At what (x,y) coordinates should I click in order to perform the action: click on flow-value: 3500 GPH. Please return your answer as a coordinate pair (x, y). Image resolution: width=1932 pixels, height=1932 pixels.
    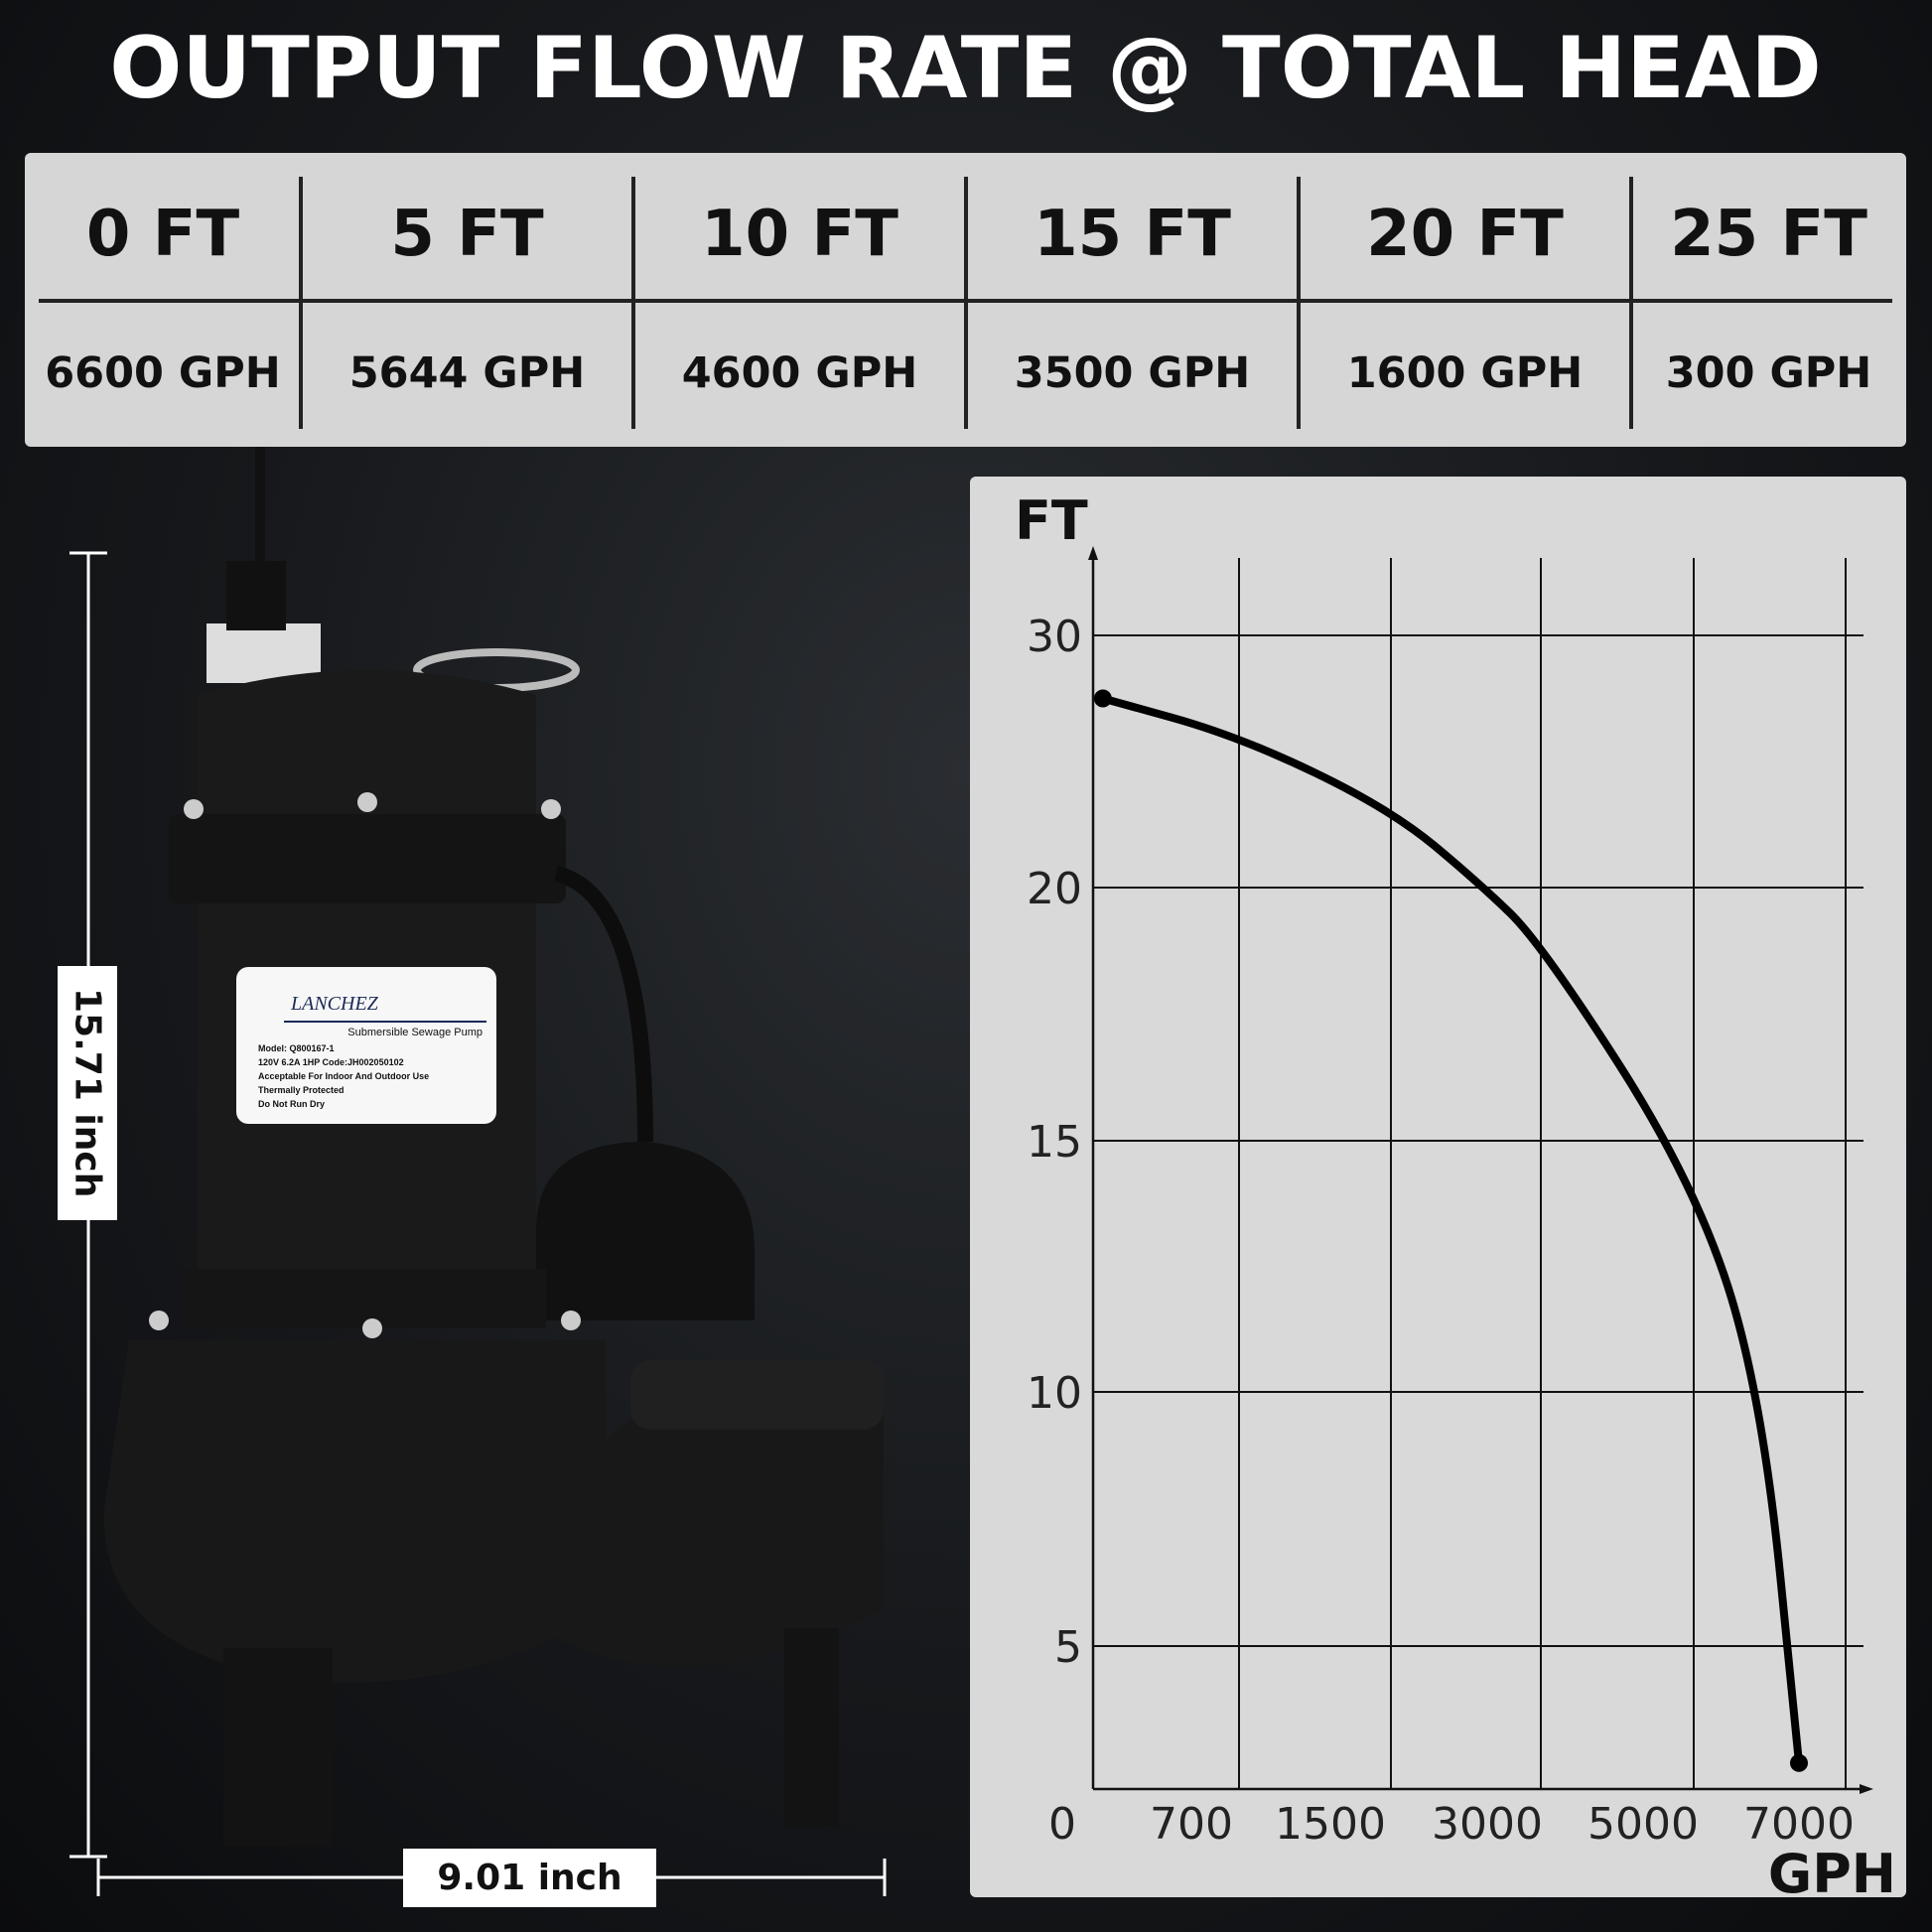
    Looking at the image, I should click on (1132, 373).